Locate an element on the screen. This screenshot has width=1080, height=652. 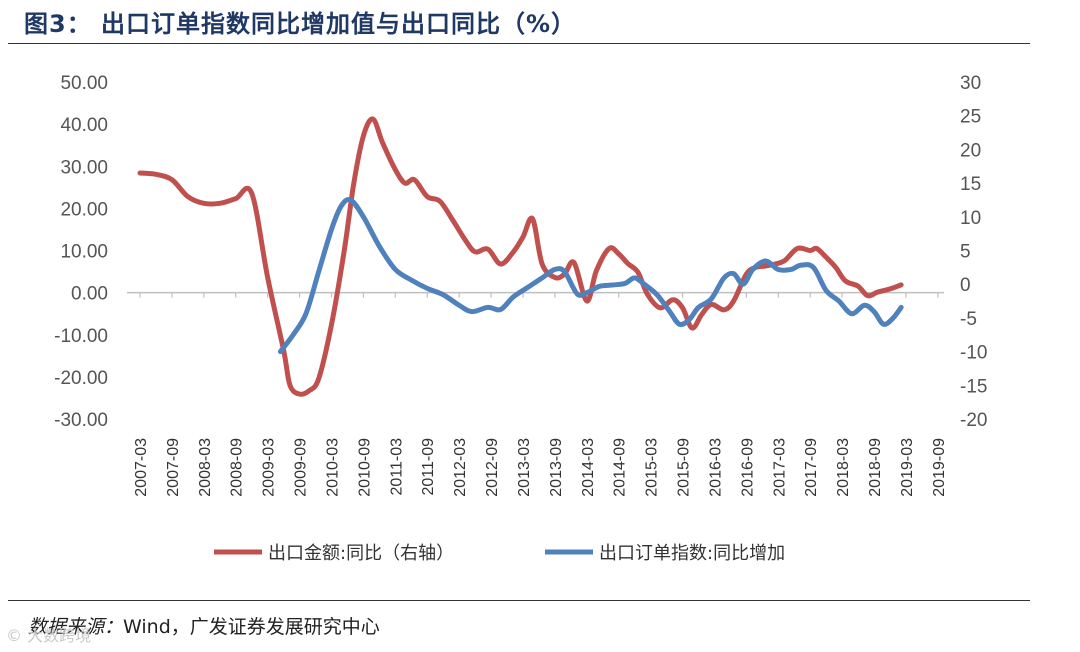
x-tick-label: 2018-09 is located at coordinates (875, 467).